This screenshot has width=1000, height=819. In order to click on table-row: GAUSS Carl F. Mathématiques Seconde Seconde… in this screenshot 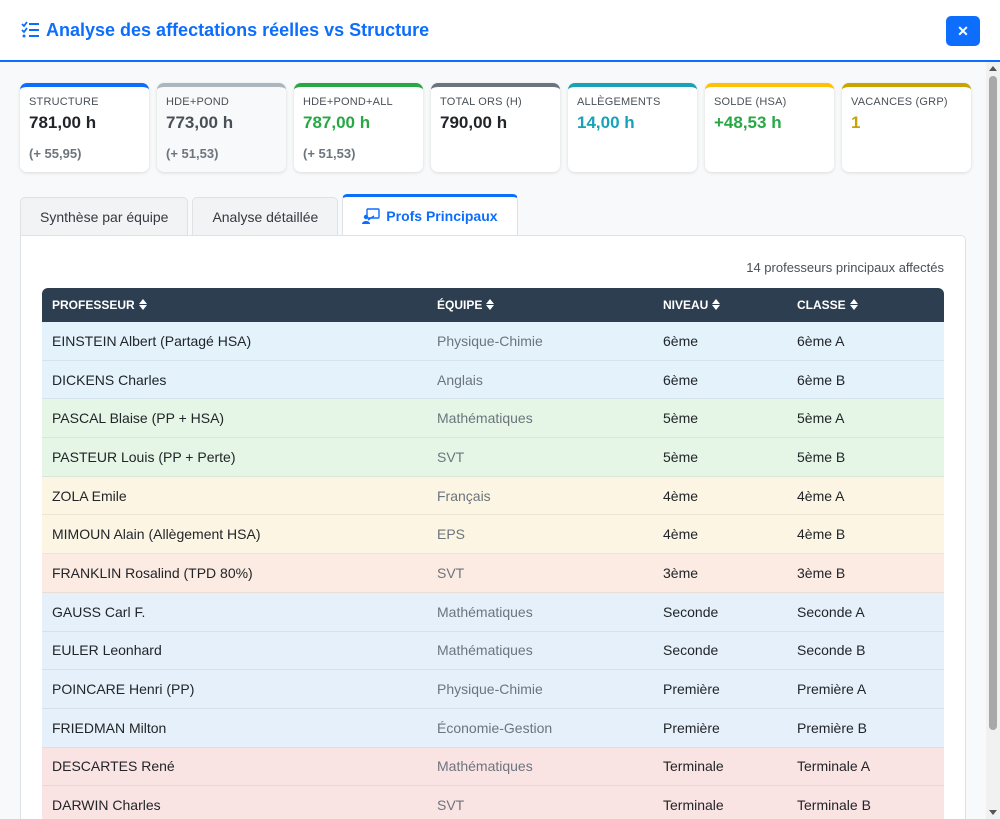, I will do `click(493, 612)`.